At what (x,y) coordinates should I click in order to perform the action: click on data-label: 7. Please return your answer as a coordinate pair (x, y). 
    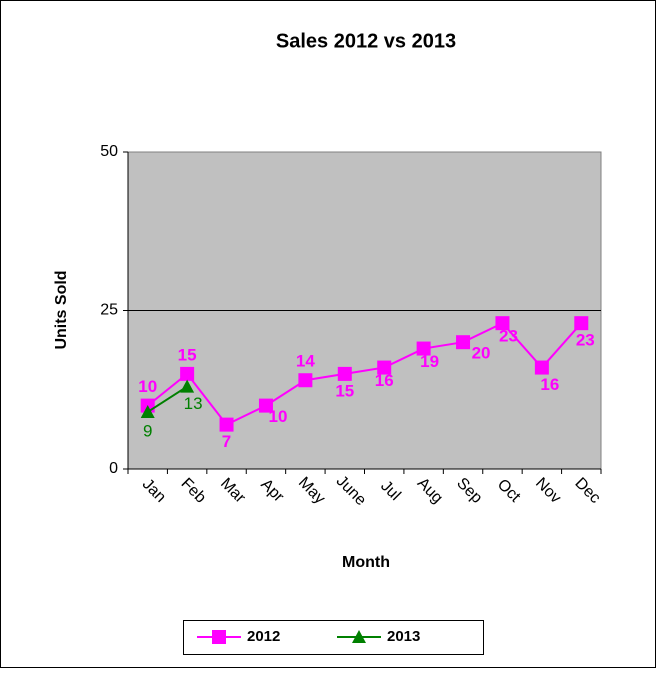
    Looking at the image, I should click on (226, 441).